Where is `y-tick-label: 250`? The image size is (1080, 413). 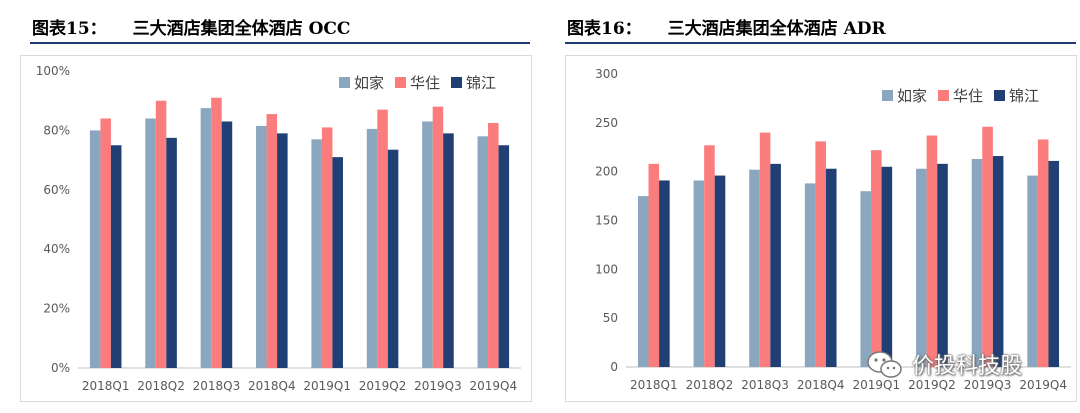
y-tick-label: 250 is located at coordinates (606, 123).